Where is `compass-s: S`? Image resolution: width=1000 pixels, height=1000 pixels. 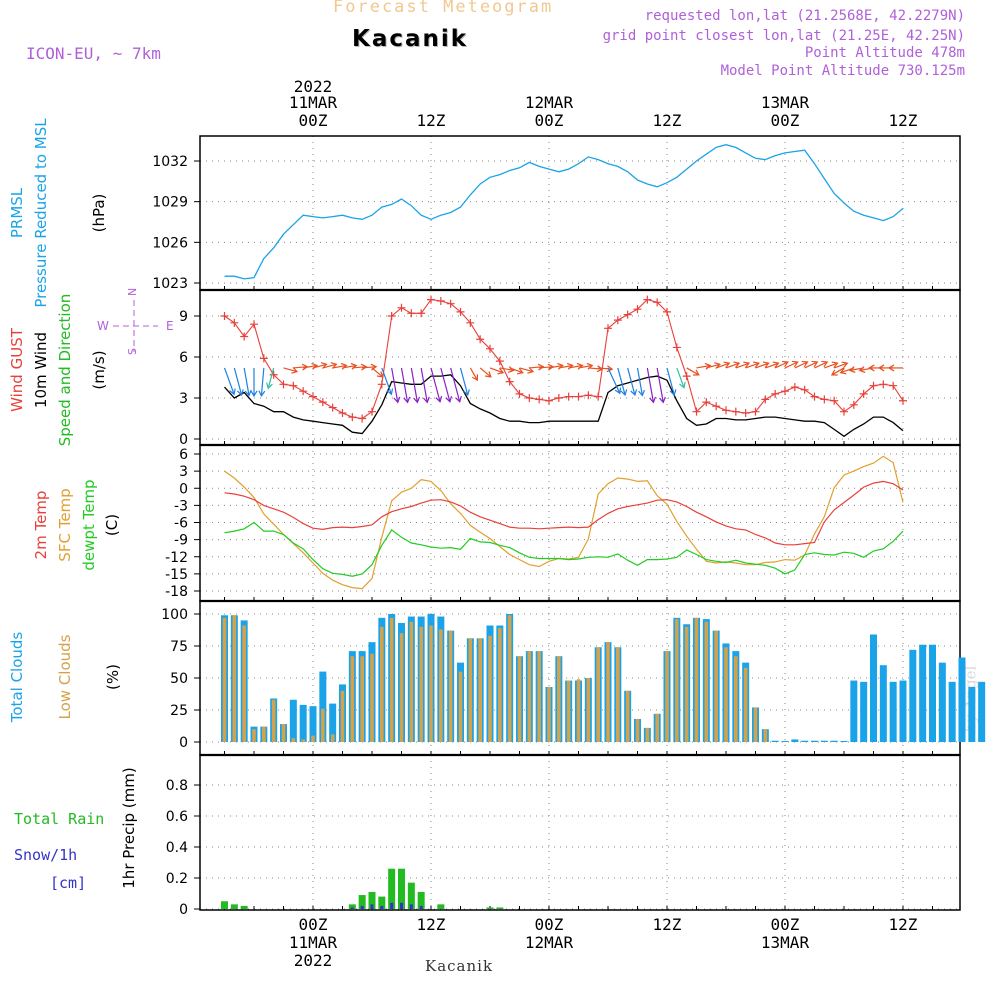 compass-s: S is located at coordinates (132, 351).